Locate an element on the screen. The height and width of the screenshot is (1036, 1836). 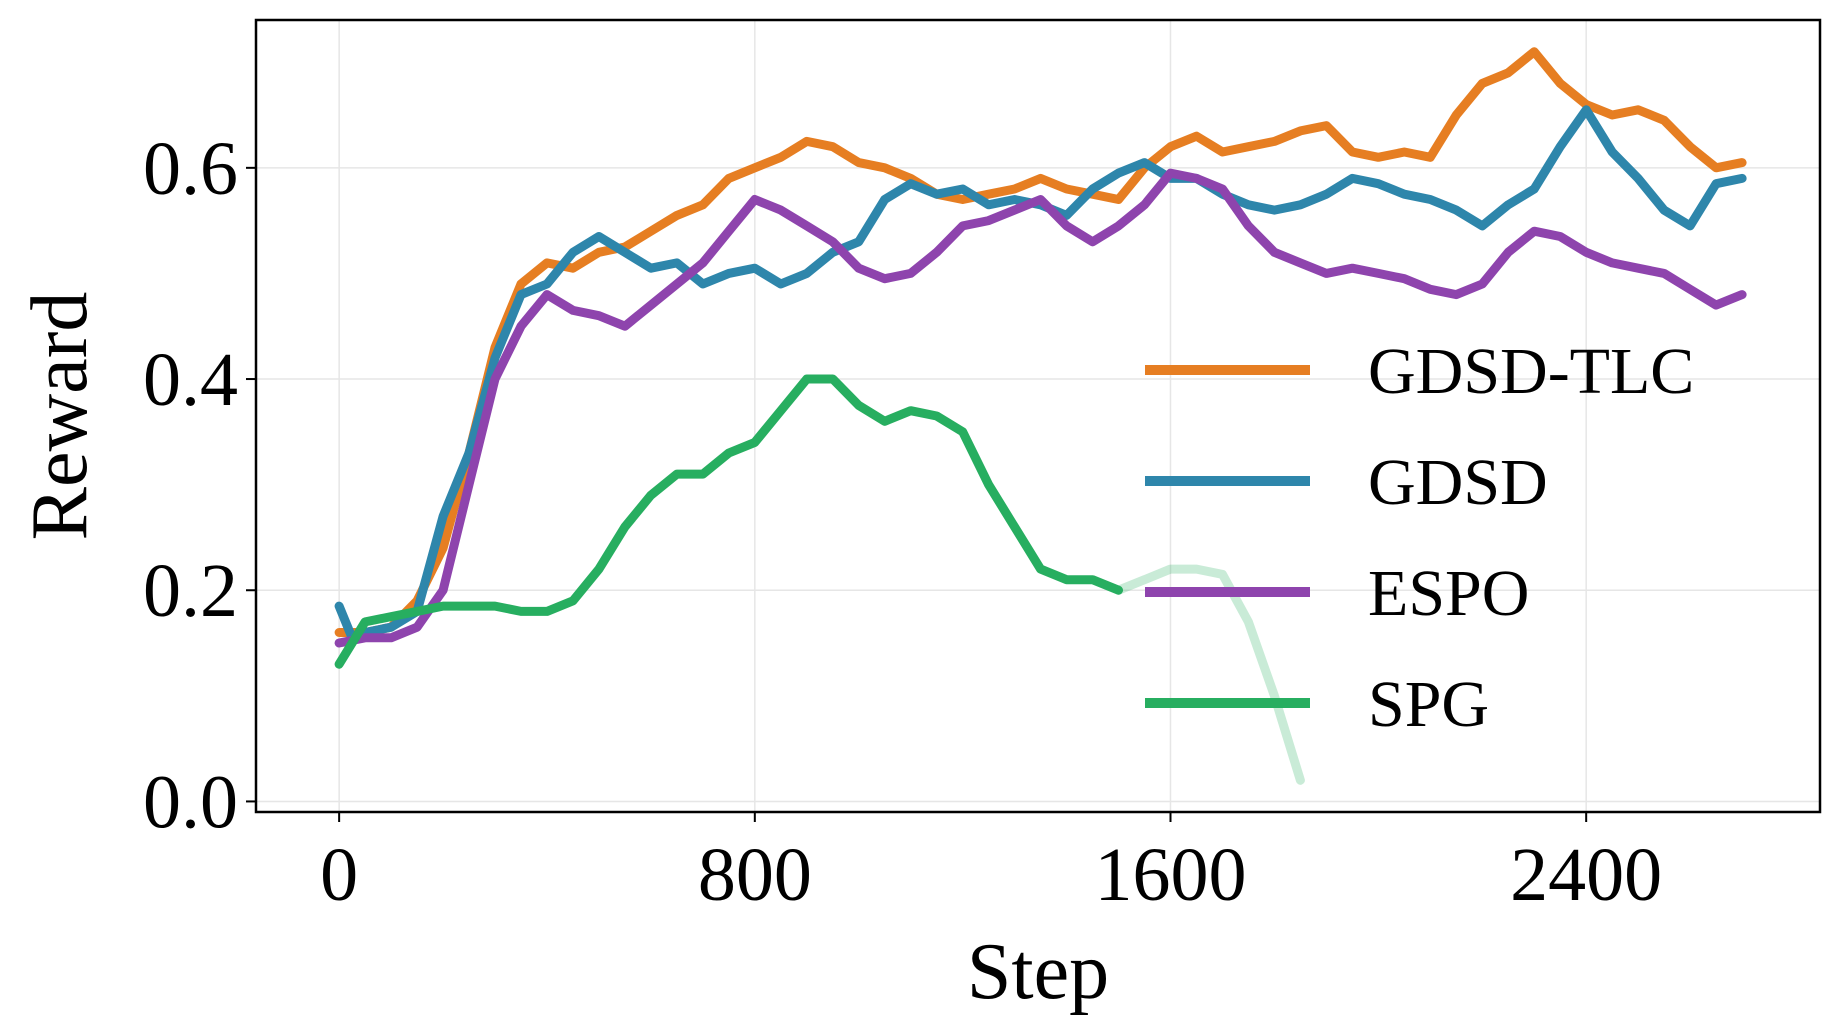
x-axis-label: Step is located at coordinates (1038, 972).